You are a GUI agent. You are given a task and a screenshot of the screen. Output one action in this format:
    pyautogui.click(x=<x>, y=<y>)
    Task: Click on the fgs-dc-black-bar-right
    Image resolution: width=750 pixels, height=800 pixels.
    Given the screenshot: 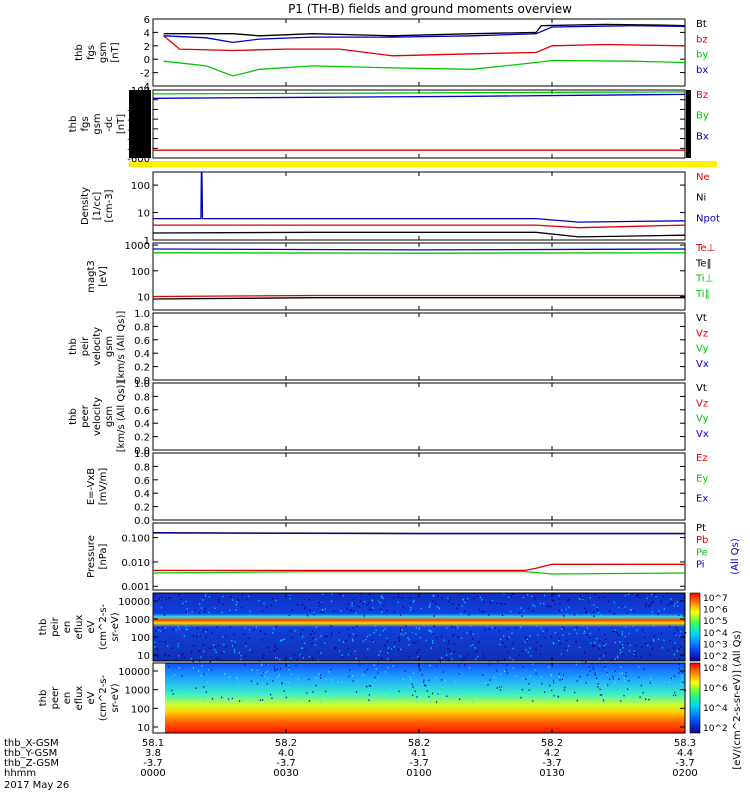 What is the action you would take?
    pyautogui.click(x=688, y=124)
    